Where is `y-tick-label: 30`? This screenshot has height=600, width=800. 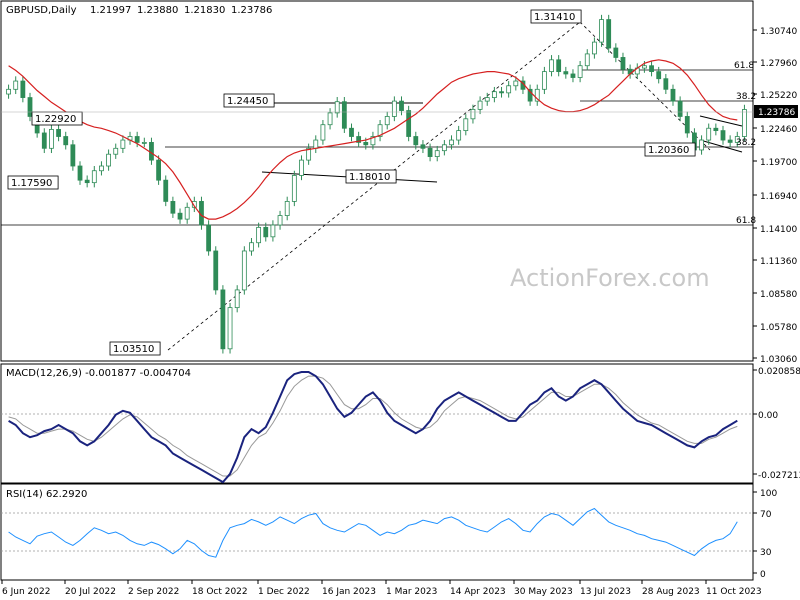
y-tick-label: 30 is located at coordinates (766, 553).